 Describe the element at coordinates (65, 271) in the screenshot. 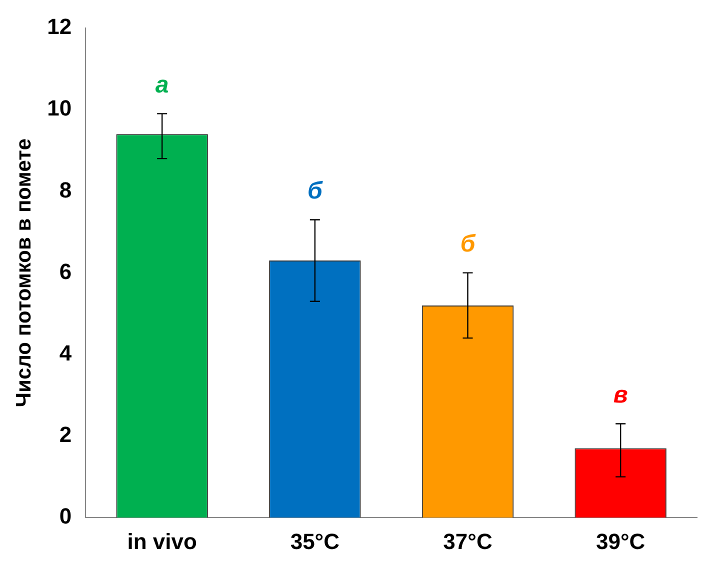

I see `y-tick-label: 6` at that location.